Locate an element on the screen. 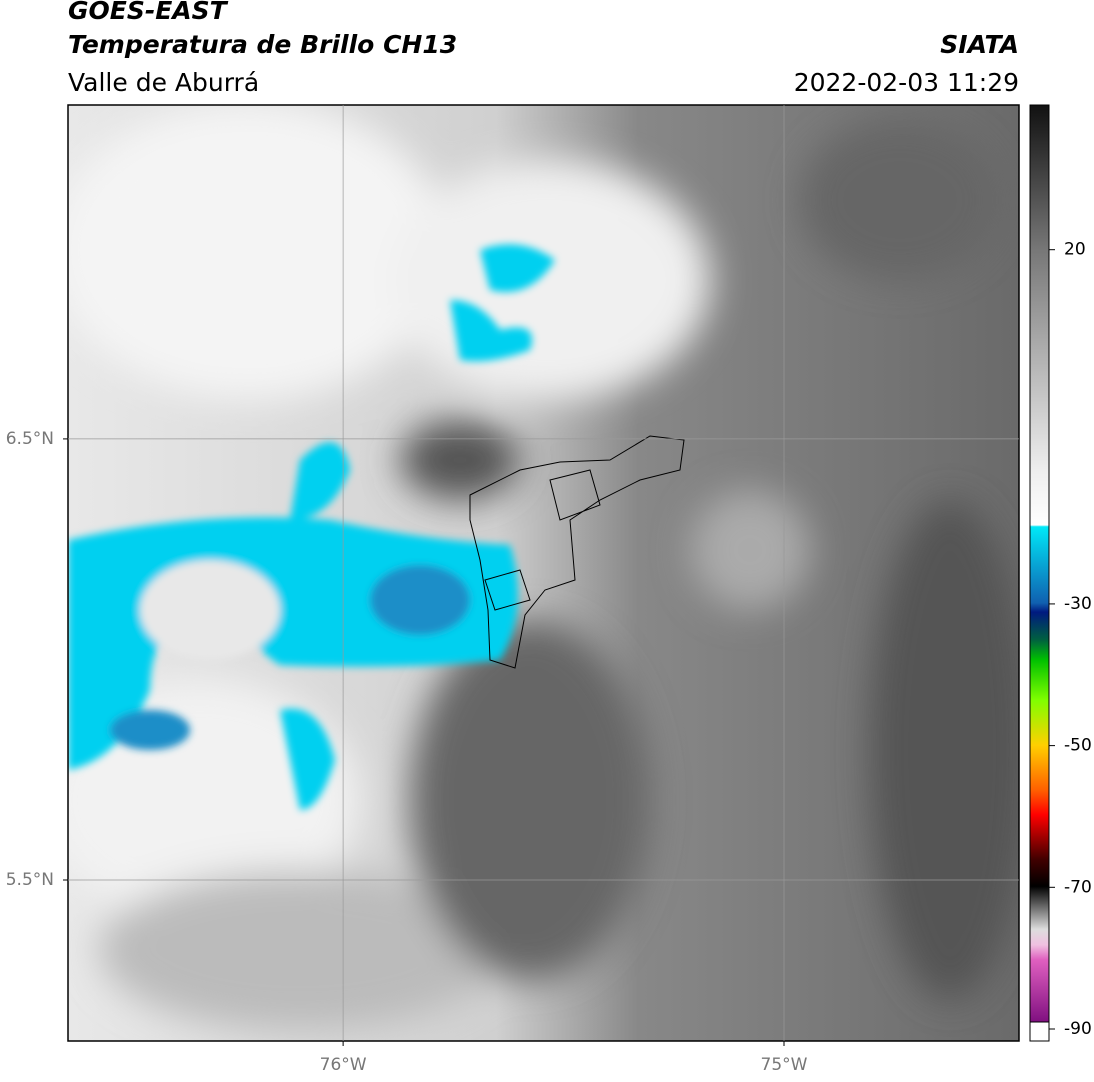 This screenshot has height=1082, width=1094. colorbar-tick-label: 20 is located at coordinates (1075, 250).